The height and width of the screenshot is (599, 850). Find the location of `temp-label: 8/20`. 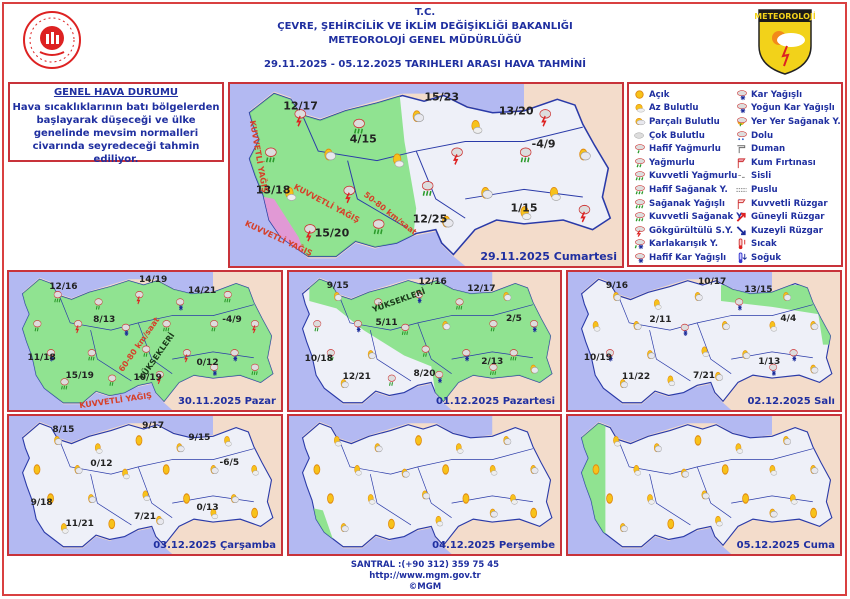

temp-label: 8/20 is located at coordinates (424, 374).